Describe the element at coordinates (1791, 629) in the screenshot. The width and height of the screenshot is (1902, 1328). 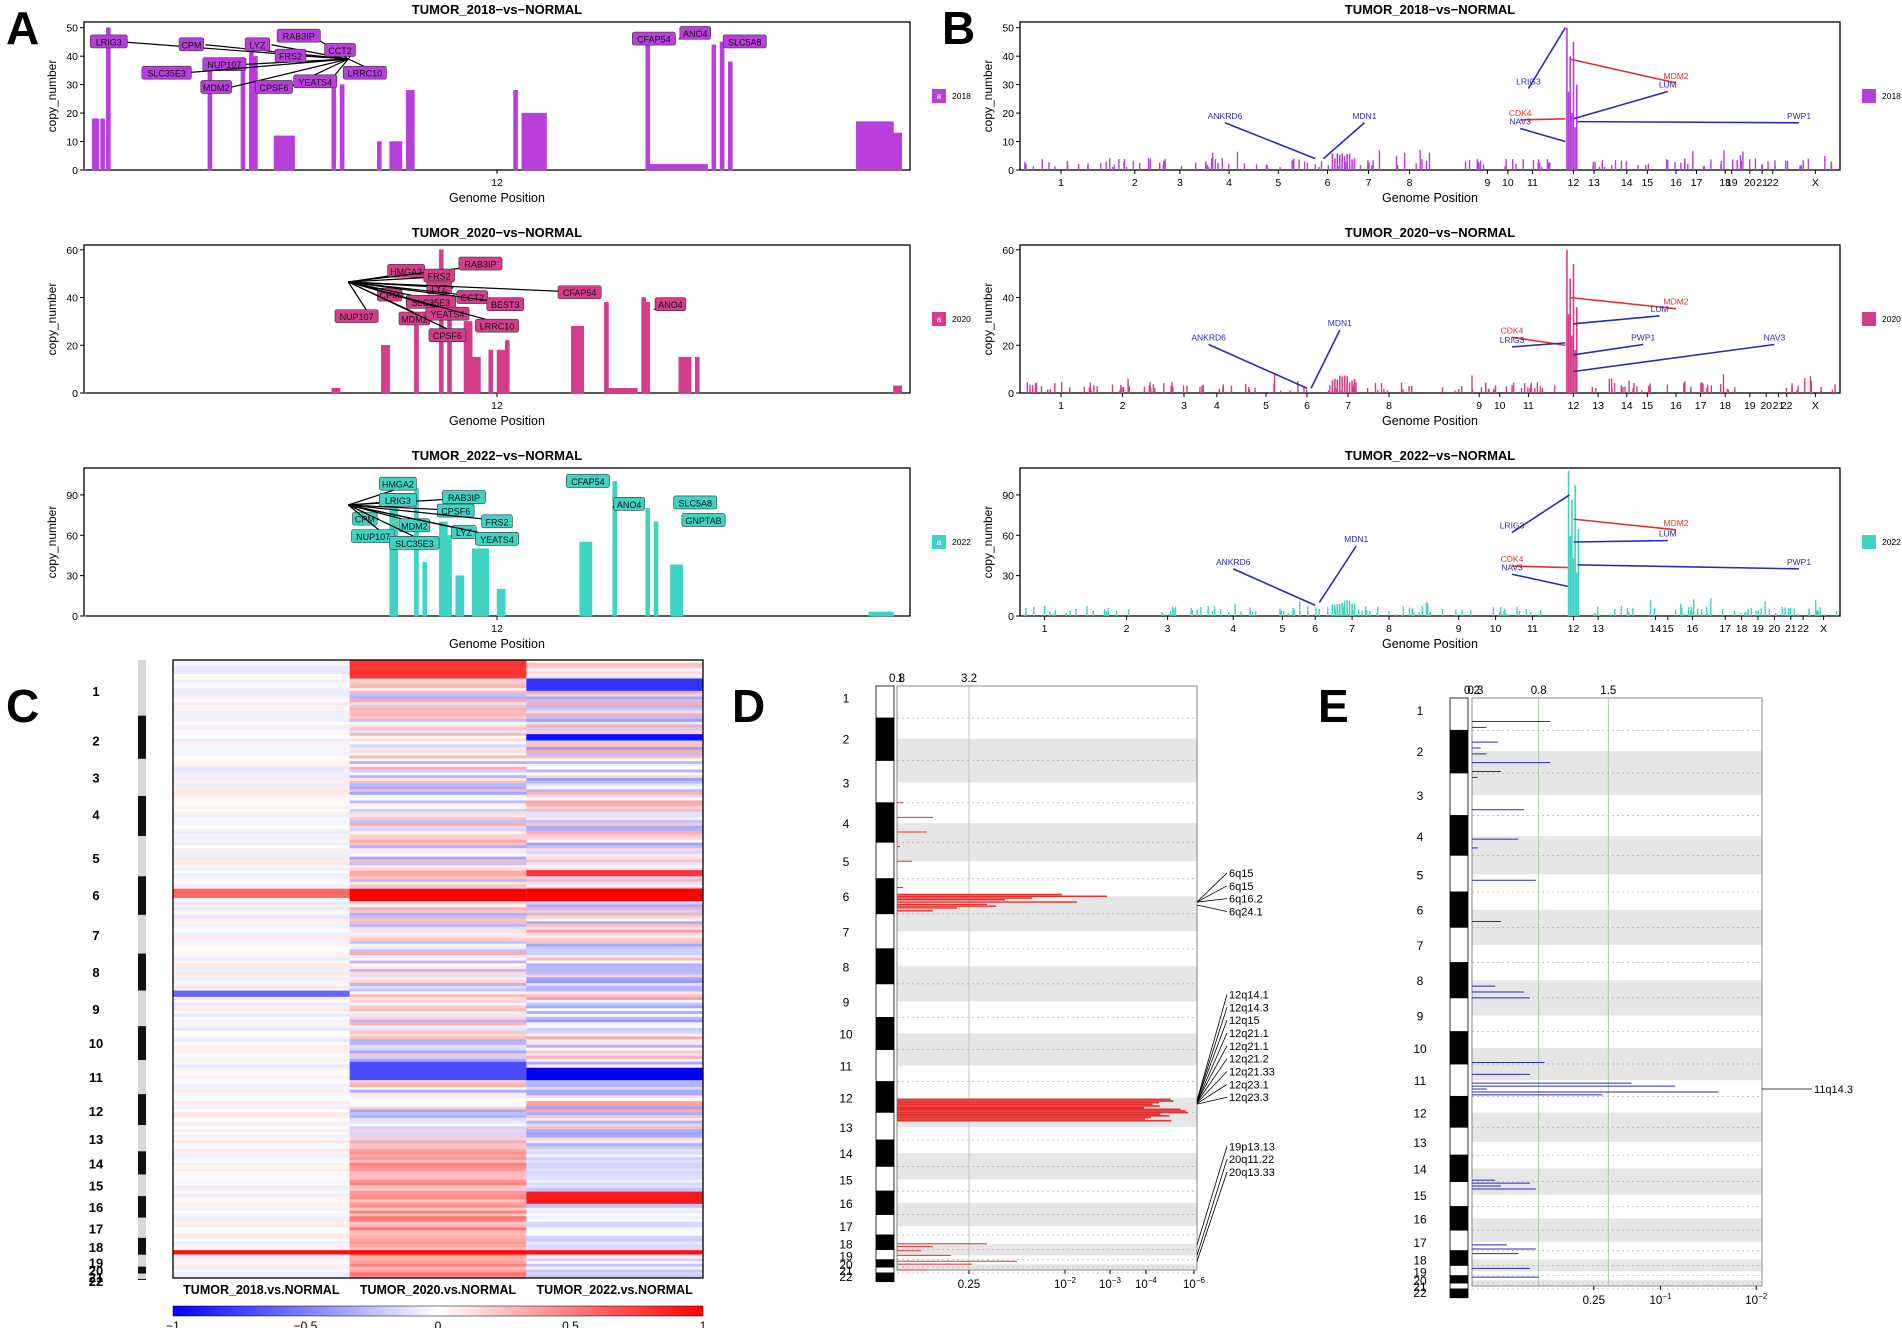
I see `x-tick-label: 21` at that location.